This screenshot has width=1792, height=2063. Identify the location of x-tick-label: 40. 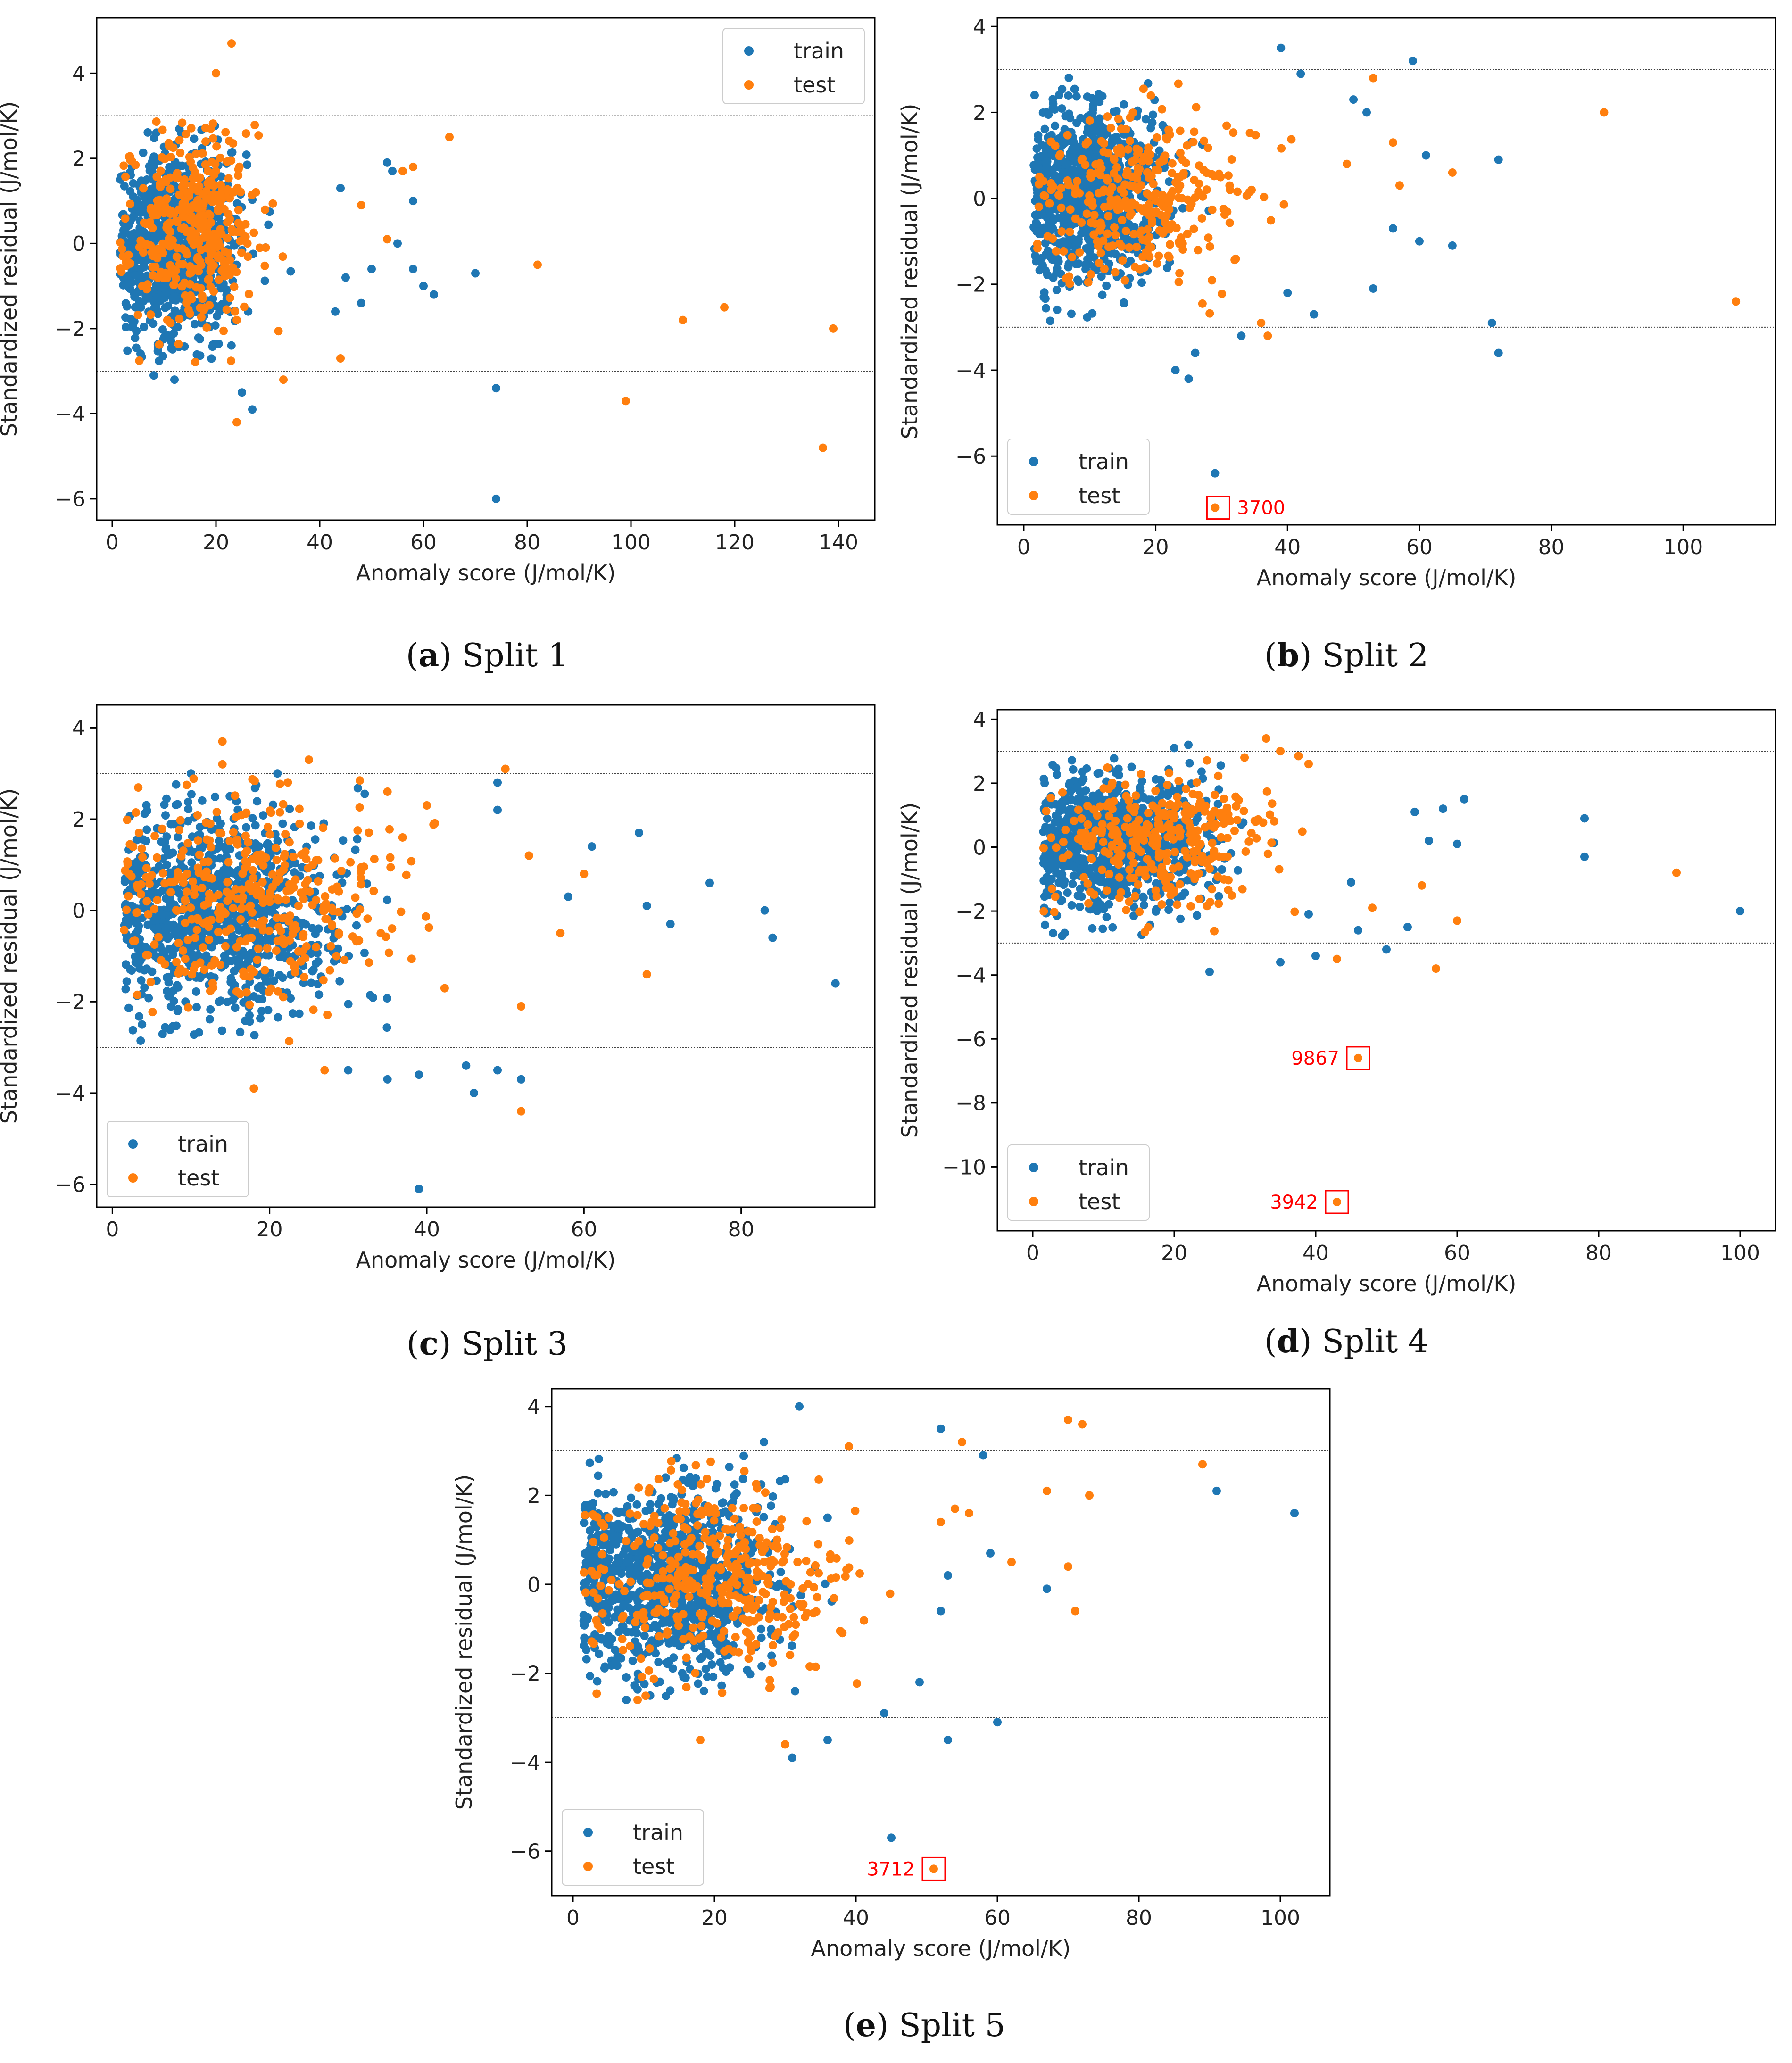
(427, 1230).